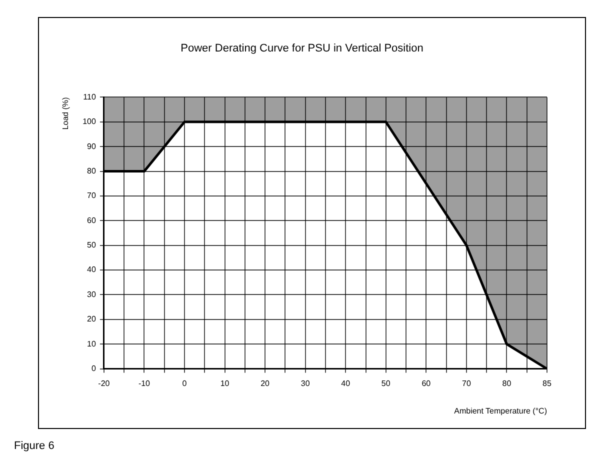 Image resolution: width=602 pixels, height=465 pixels. I want to click on y-tick-label: 40, so click(91, 269).